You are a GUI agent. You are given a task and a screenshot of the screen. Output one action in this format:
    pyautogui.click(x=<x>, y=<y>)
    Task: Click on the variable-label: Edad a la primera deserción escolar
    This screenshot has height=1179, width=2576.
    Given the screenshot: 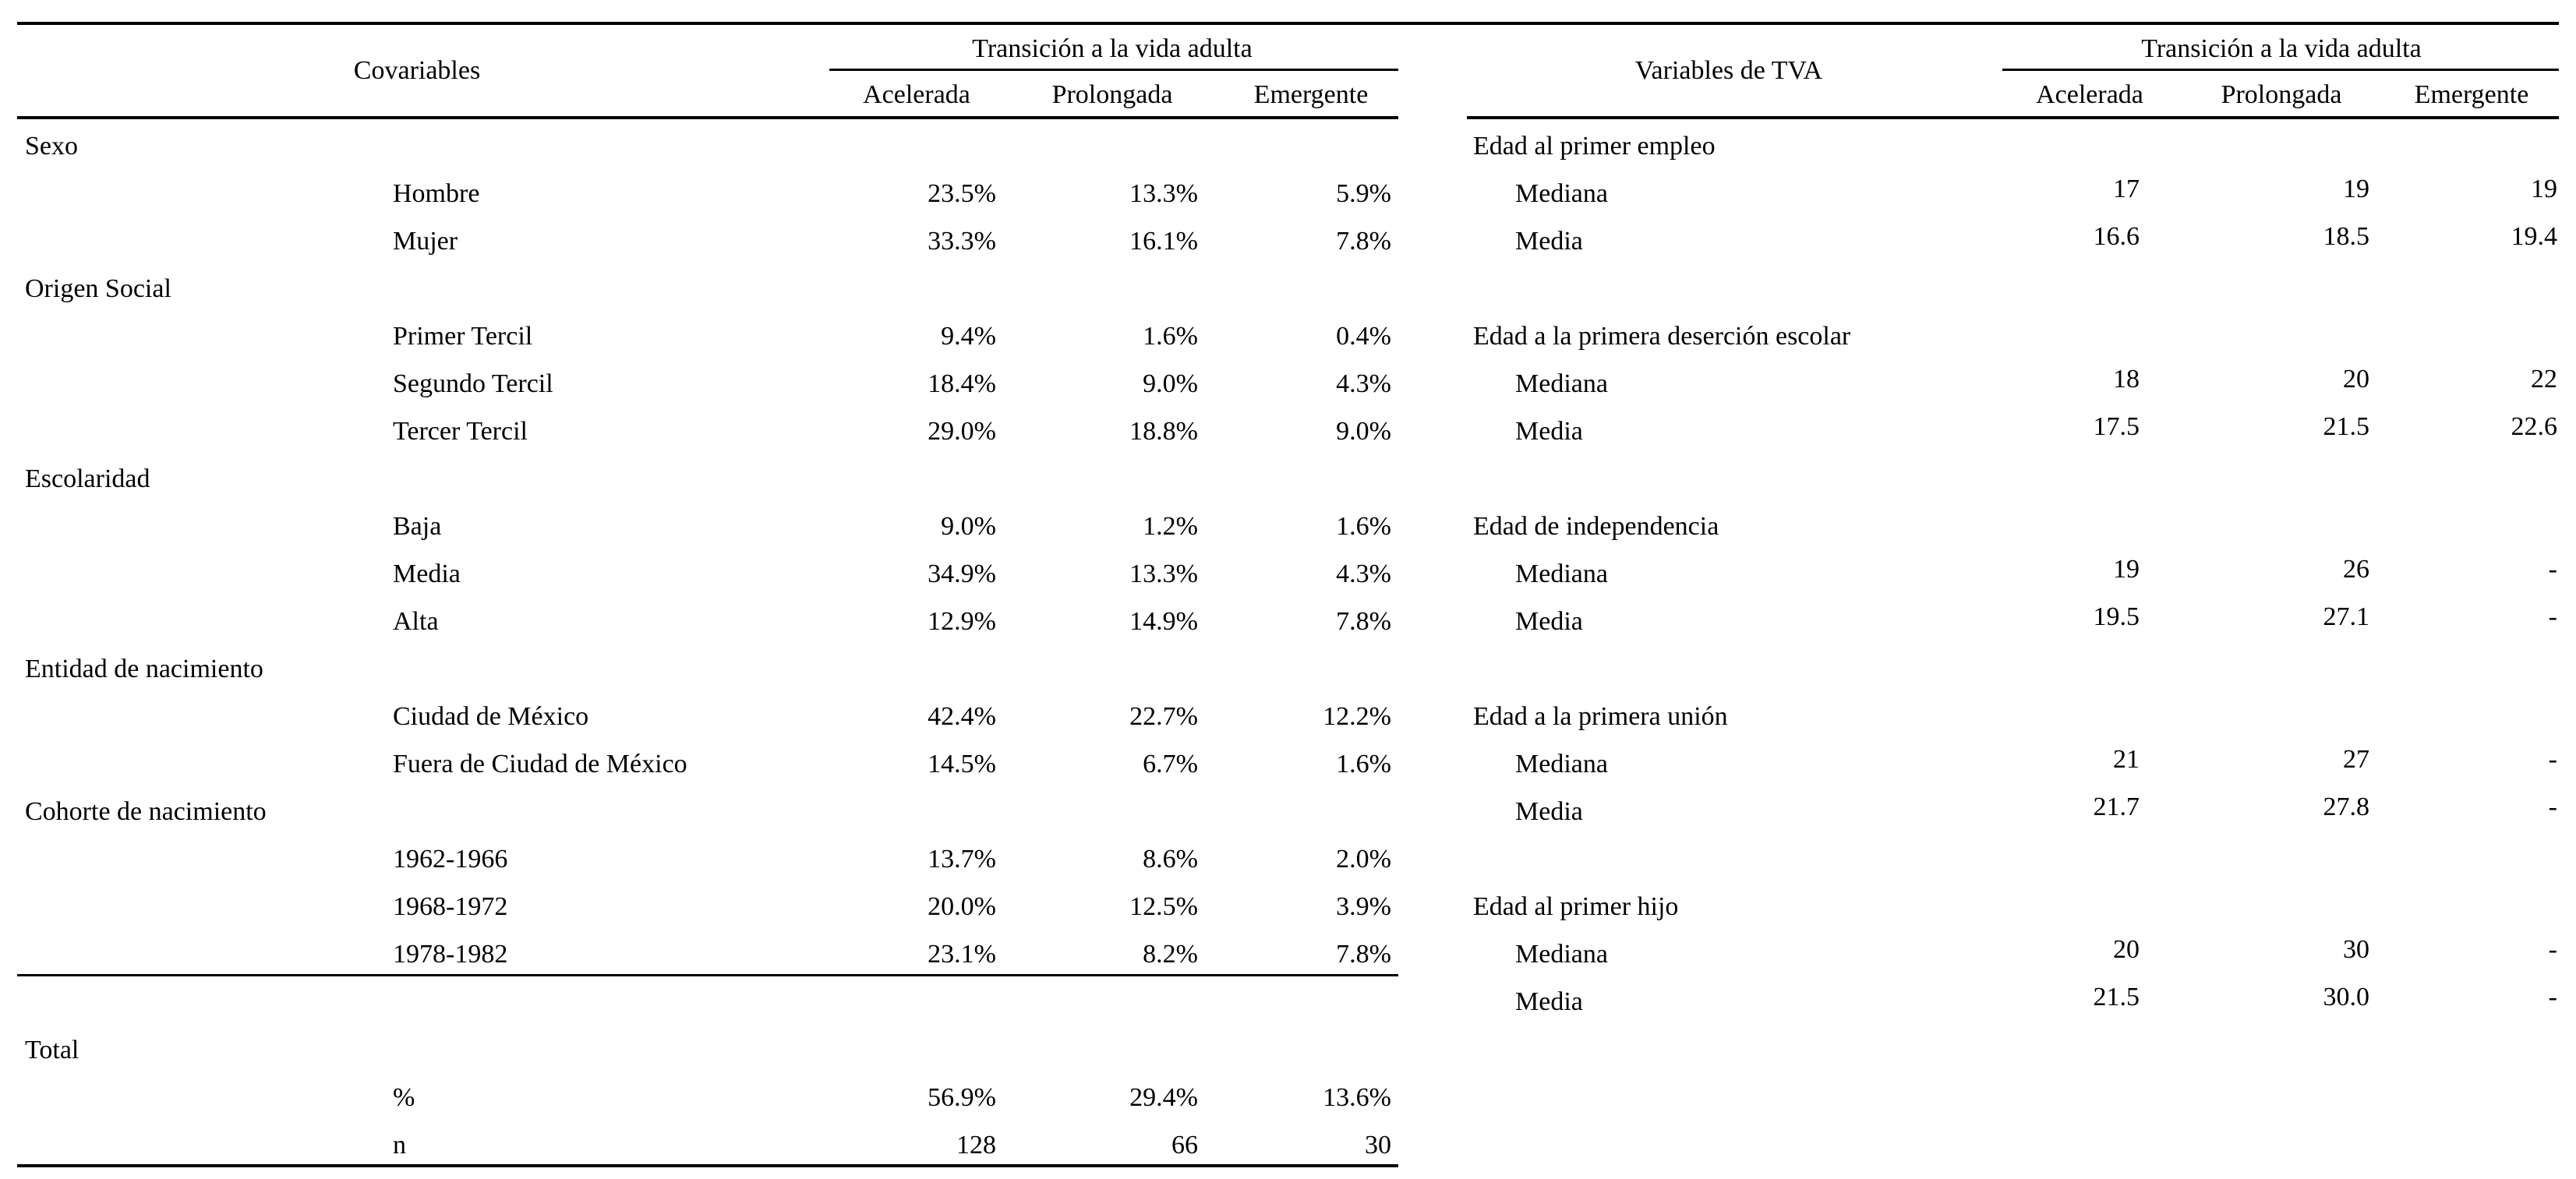 What is the action you would take?
    pyautogui.click(x=1662, y=336)
    